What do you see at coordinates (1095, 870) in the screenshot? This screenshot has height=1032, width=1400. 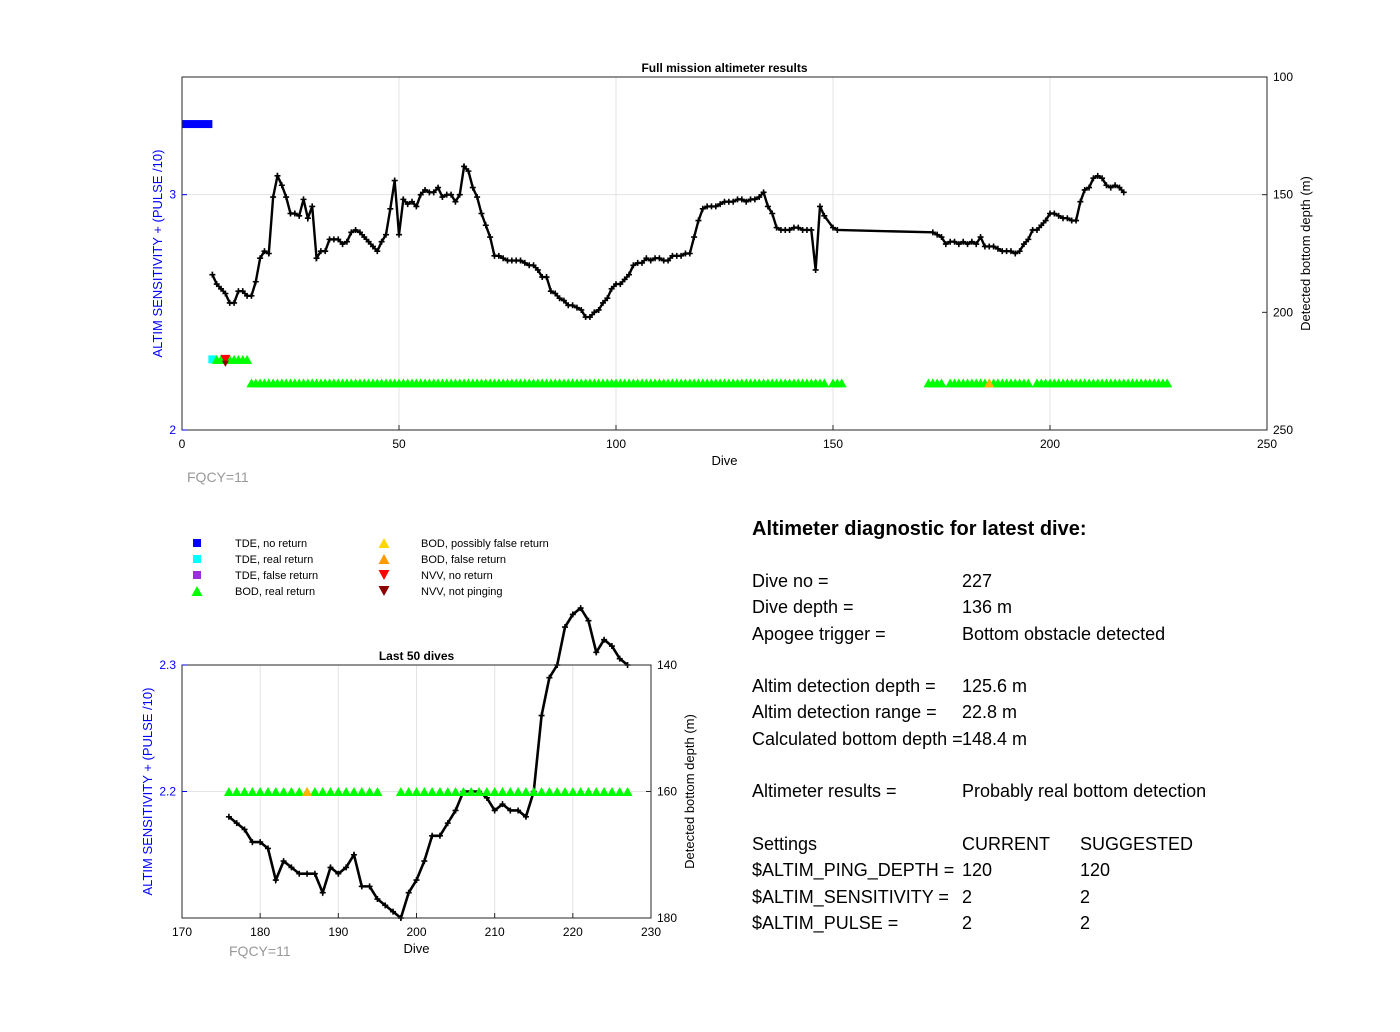 I see `ping-depth-suggested: 120` at bounding box center [1095, 870].